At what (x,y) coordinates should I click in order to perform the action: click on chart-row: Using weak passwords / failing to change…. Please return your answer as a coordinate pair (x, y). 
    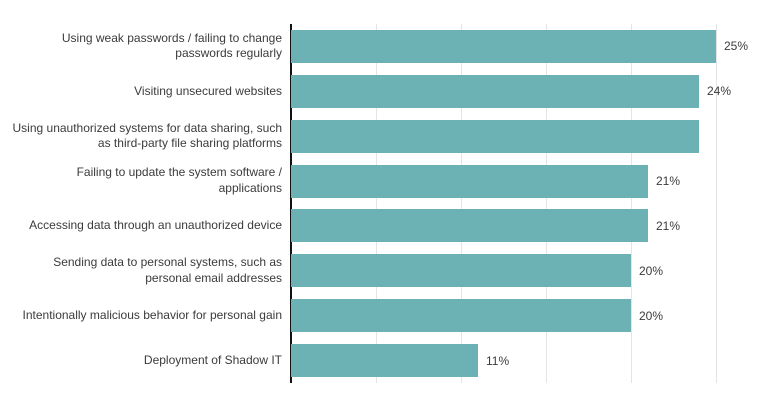
    Looking at the image, I should click on (379, 46).